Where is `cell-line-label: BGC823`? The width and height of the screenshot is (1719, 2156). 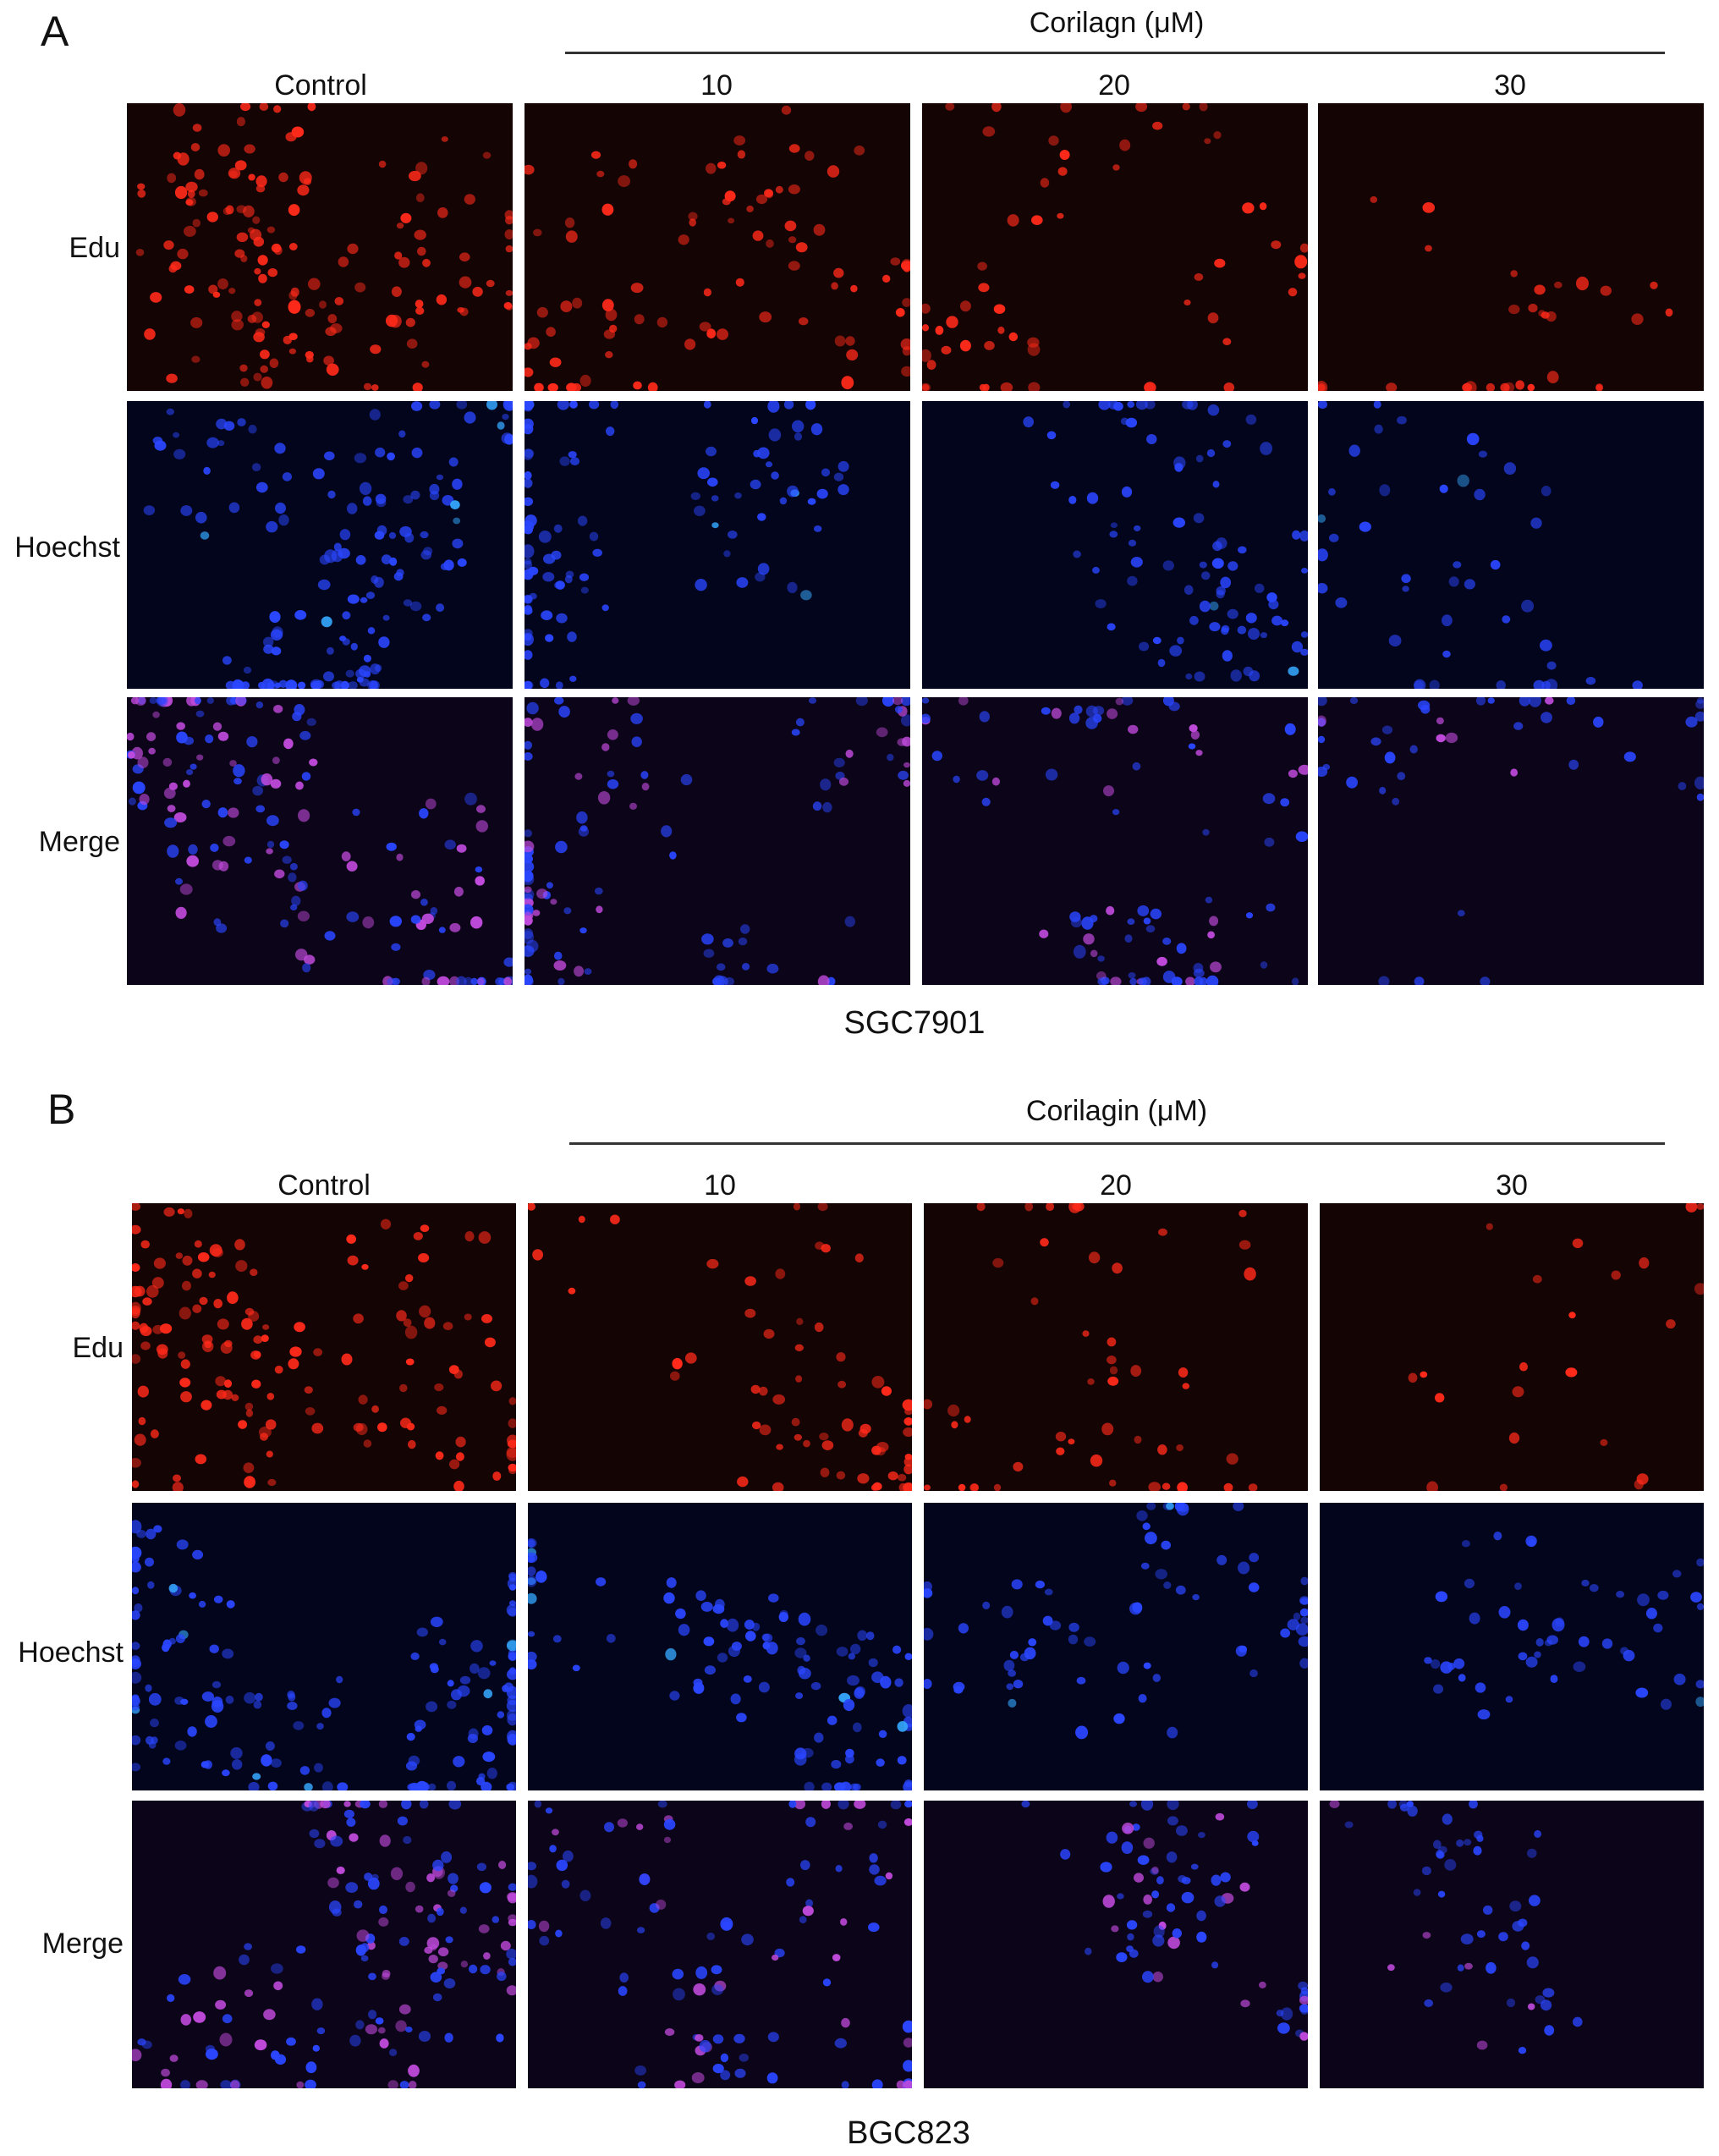
cell-line-label: BGC823 is located at coordinates (909, 2133).